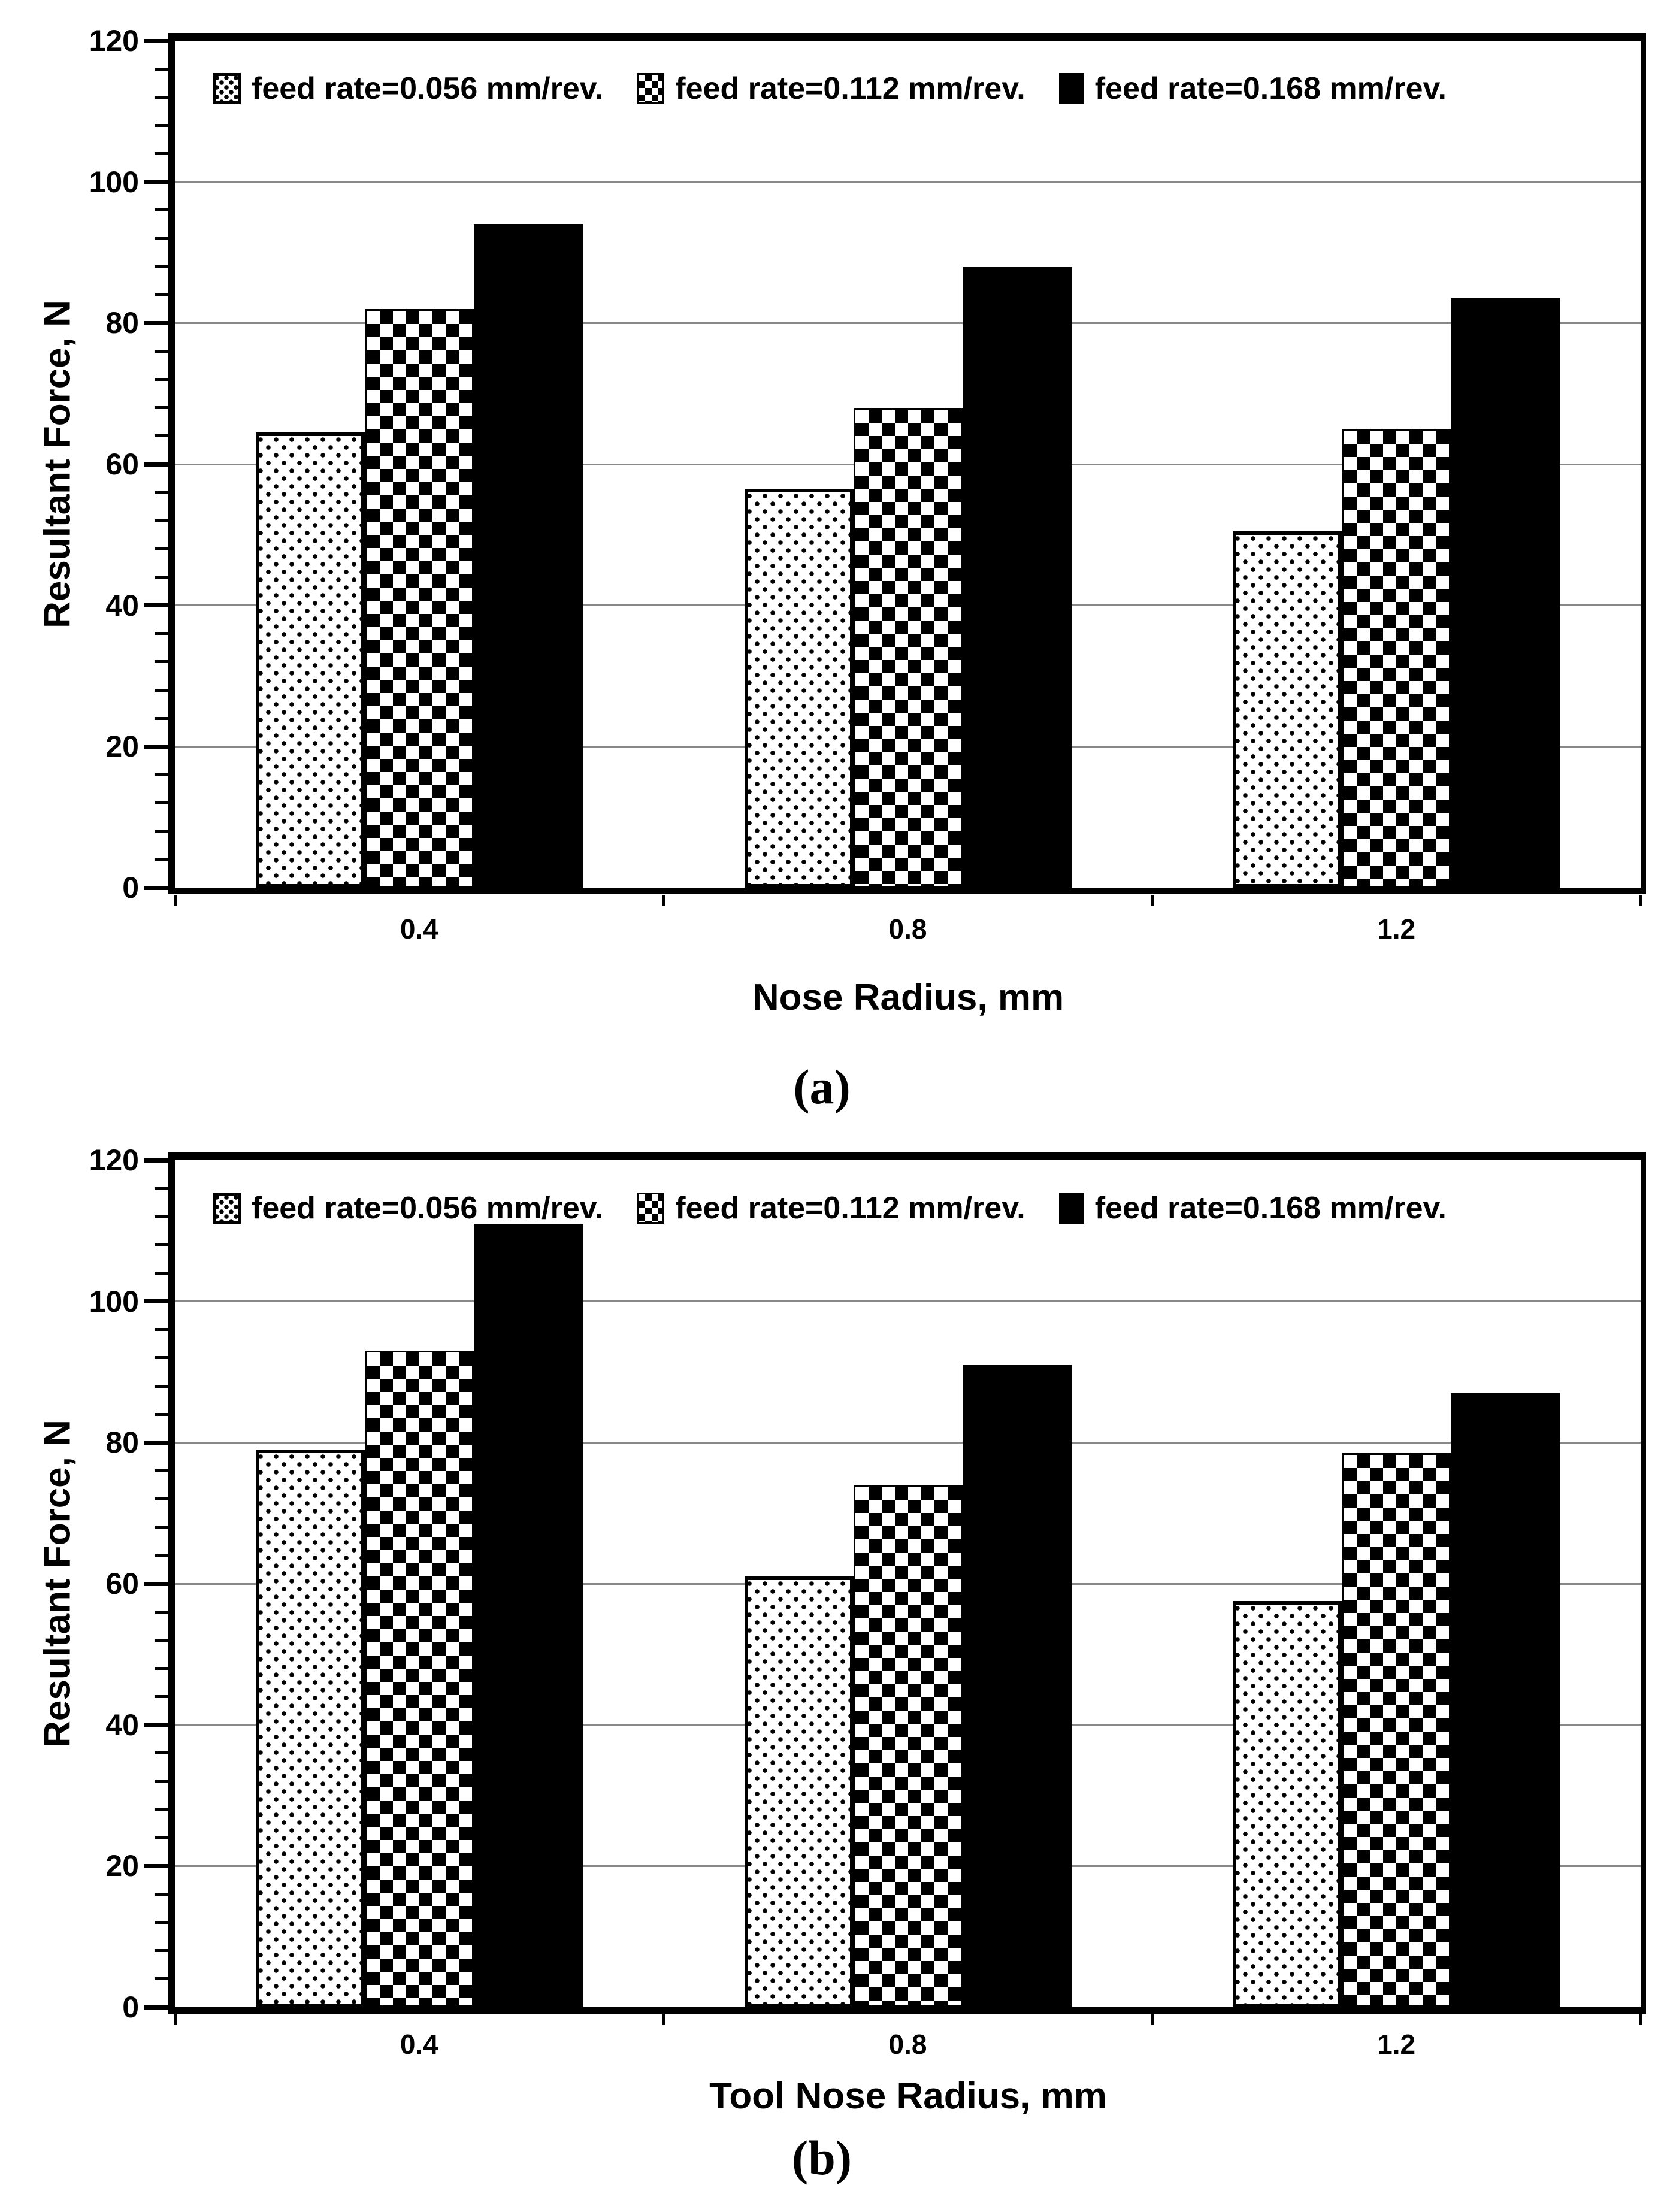 The height and width of the screenshot is (2212, 1670). I want to click on y-tick-label-80-b: 80, so click(122, 1443).